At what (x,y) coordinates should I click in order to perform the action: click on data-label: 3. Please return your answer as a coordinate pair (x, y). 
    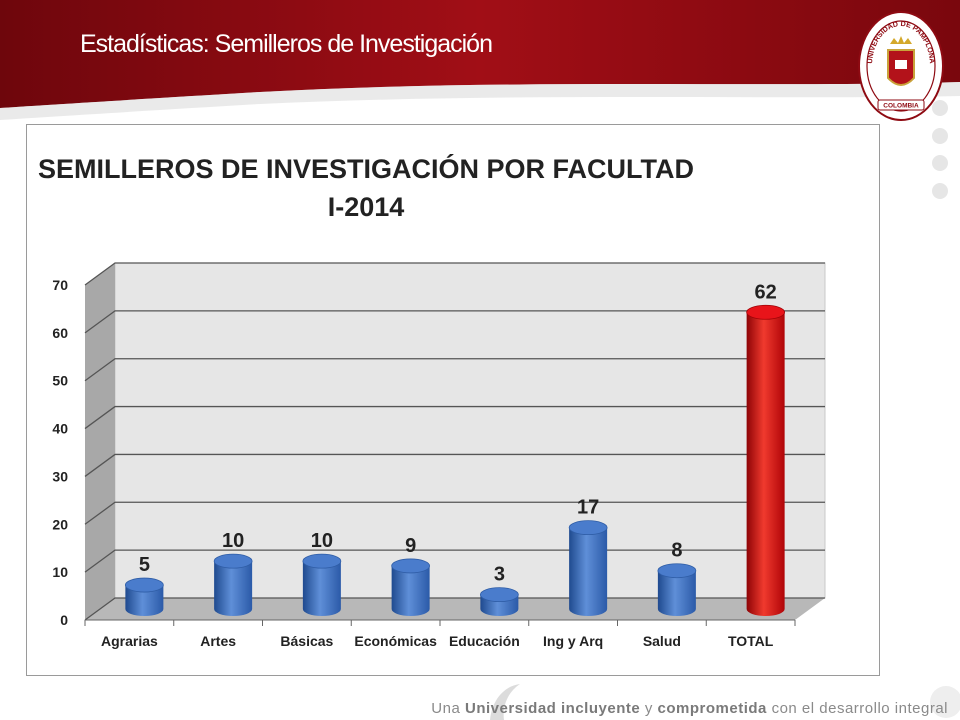
    Looking at the image, I should click on (499, 575).